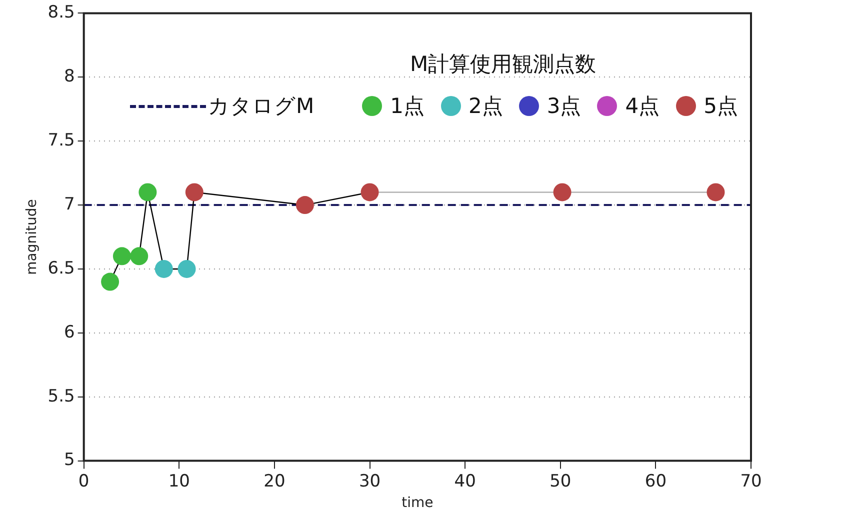  I want to click on x-tick-label: 30, so click(369, 481).